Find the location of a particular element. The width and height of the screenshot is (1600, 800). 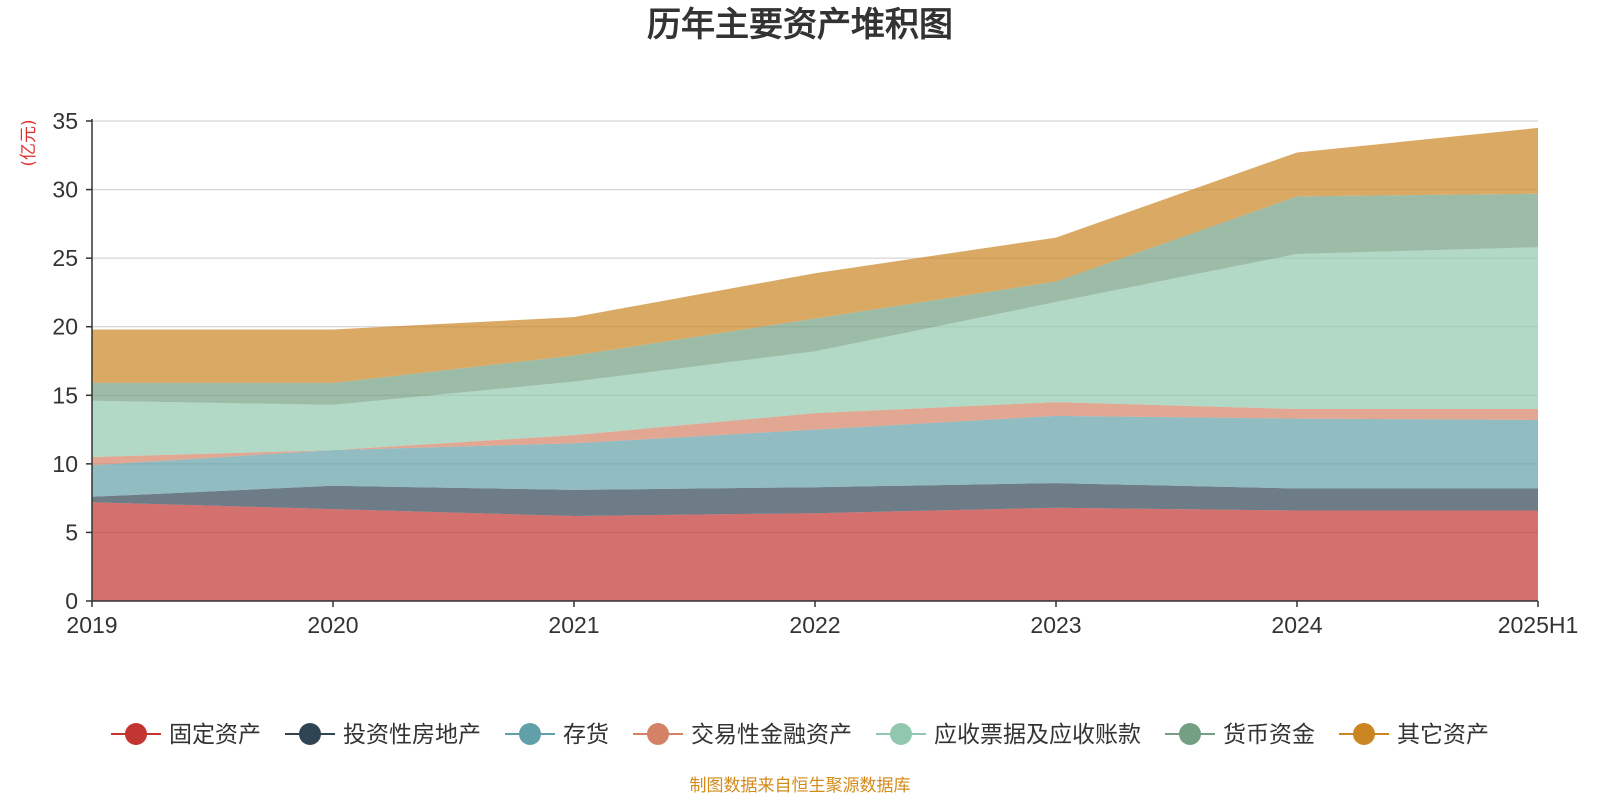

legend-label: 交易性金融资产 is located at coordinates (771, 735).